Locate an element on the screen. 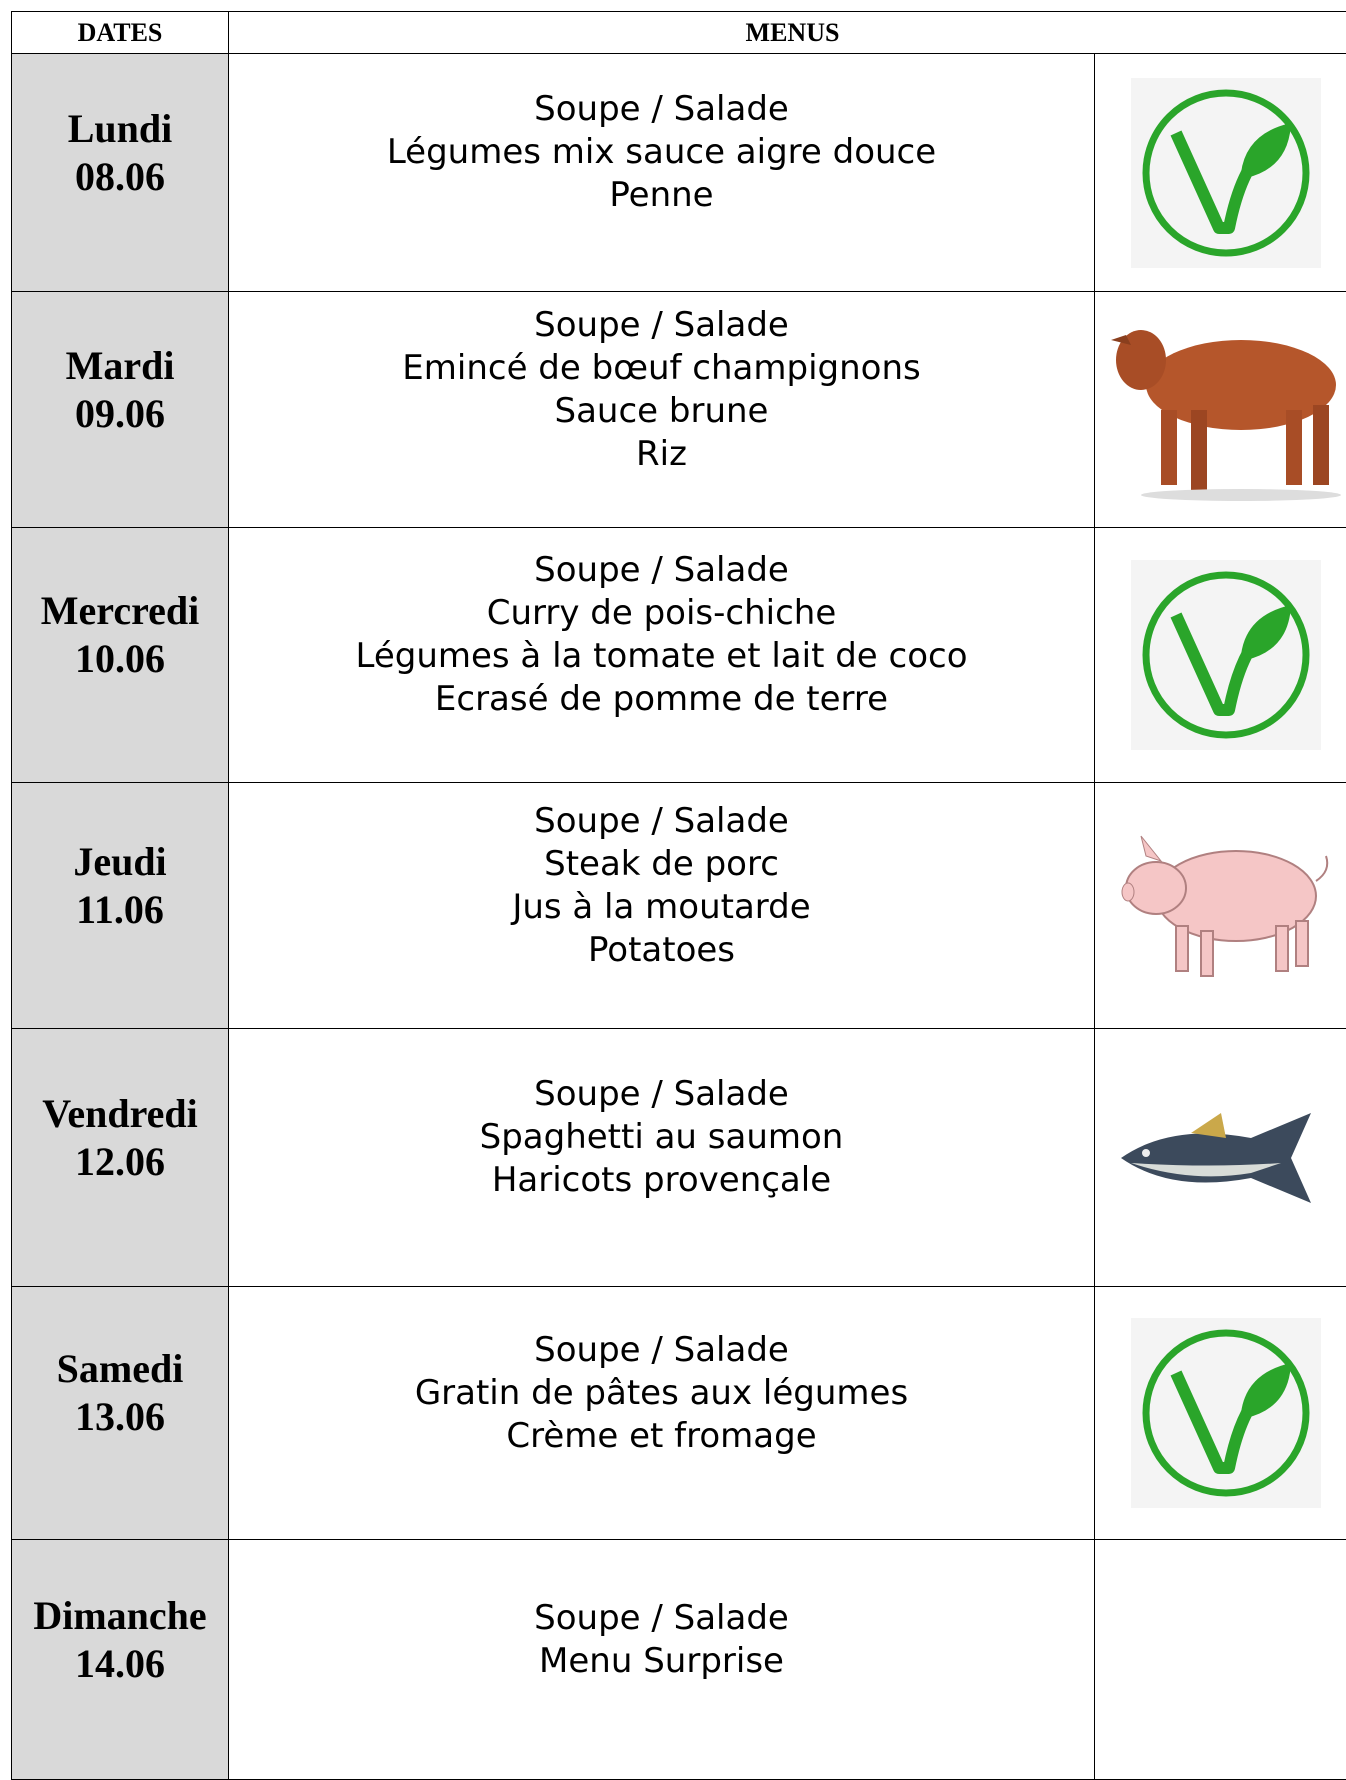 The width and height of the screenshot is (1346, 1780). day-date: 14.06 is located at coordinates (120, 1664).